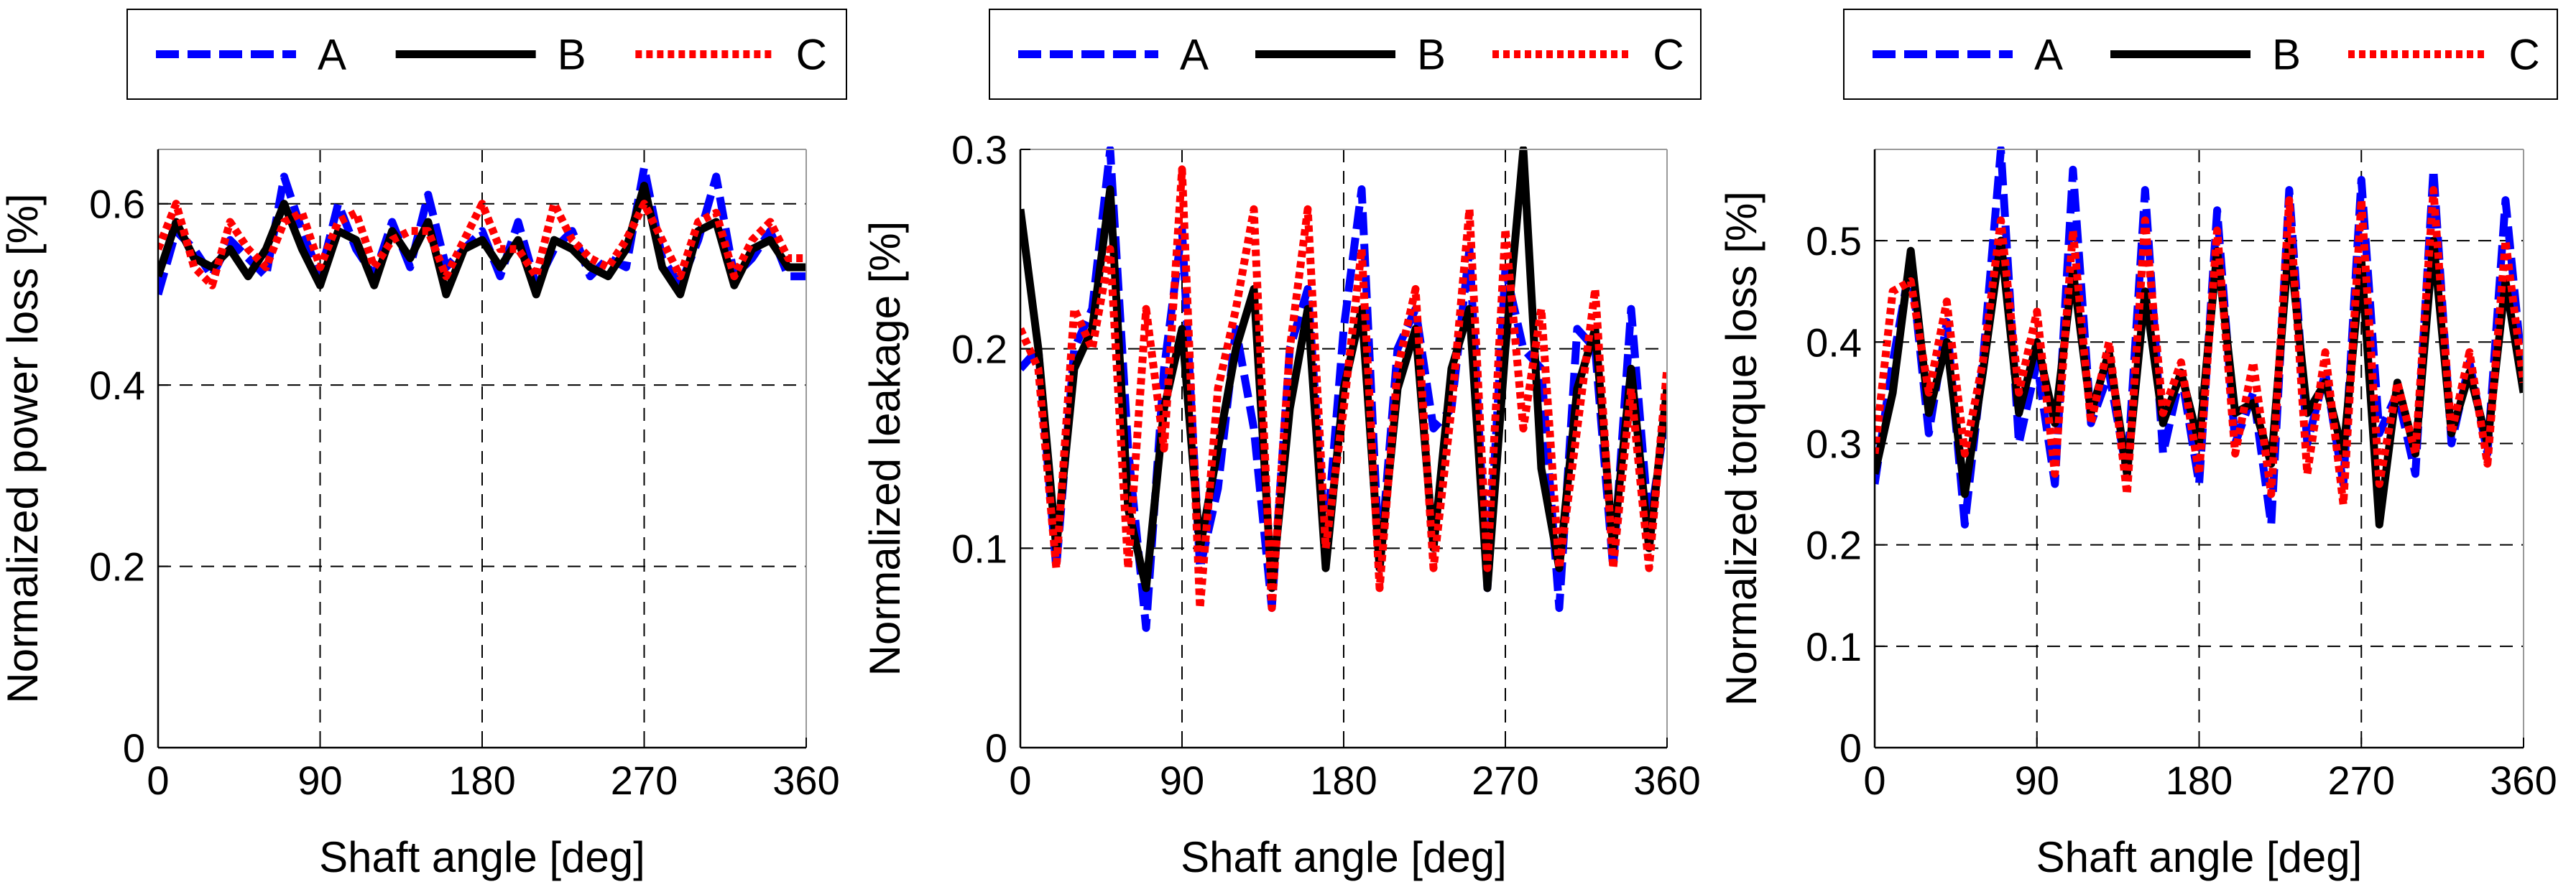 Image resolution: width=2576 pixels, height=892 pixels. What do you see at coordinates (117, 204) in the screenshot?
I see `y-tick-label: 0.6` at bounding box center [117, 204].